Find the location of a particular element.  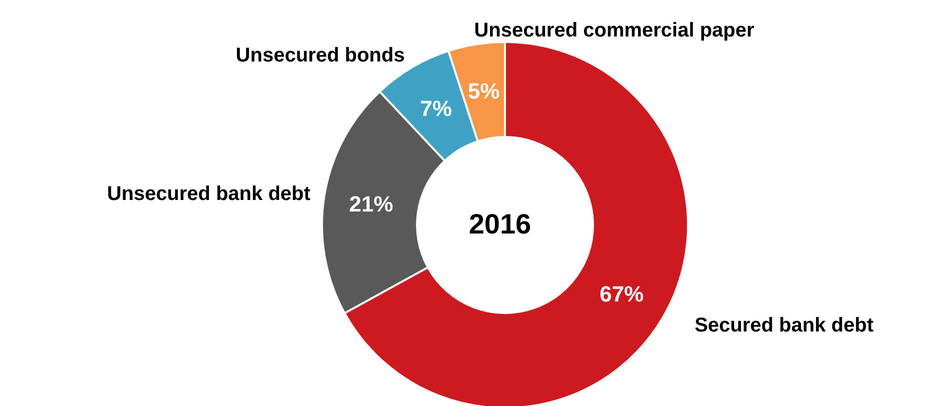

slice-label: Unsecured bonds is located at coordinates (320, 55).